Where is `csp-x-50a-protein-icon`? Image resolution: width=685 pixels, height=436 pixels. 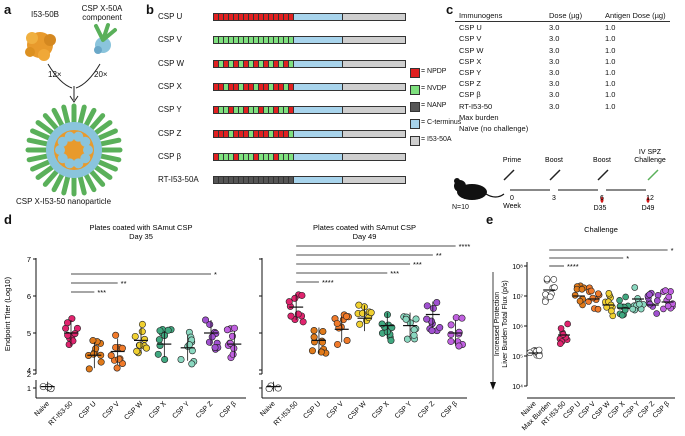 csp-x-50a-protein-icon is located at coordinates (105, 38).